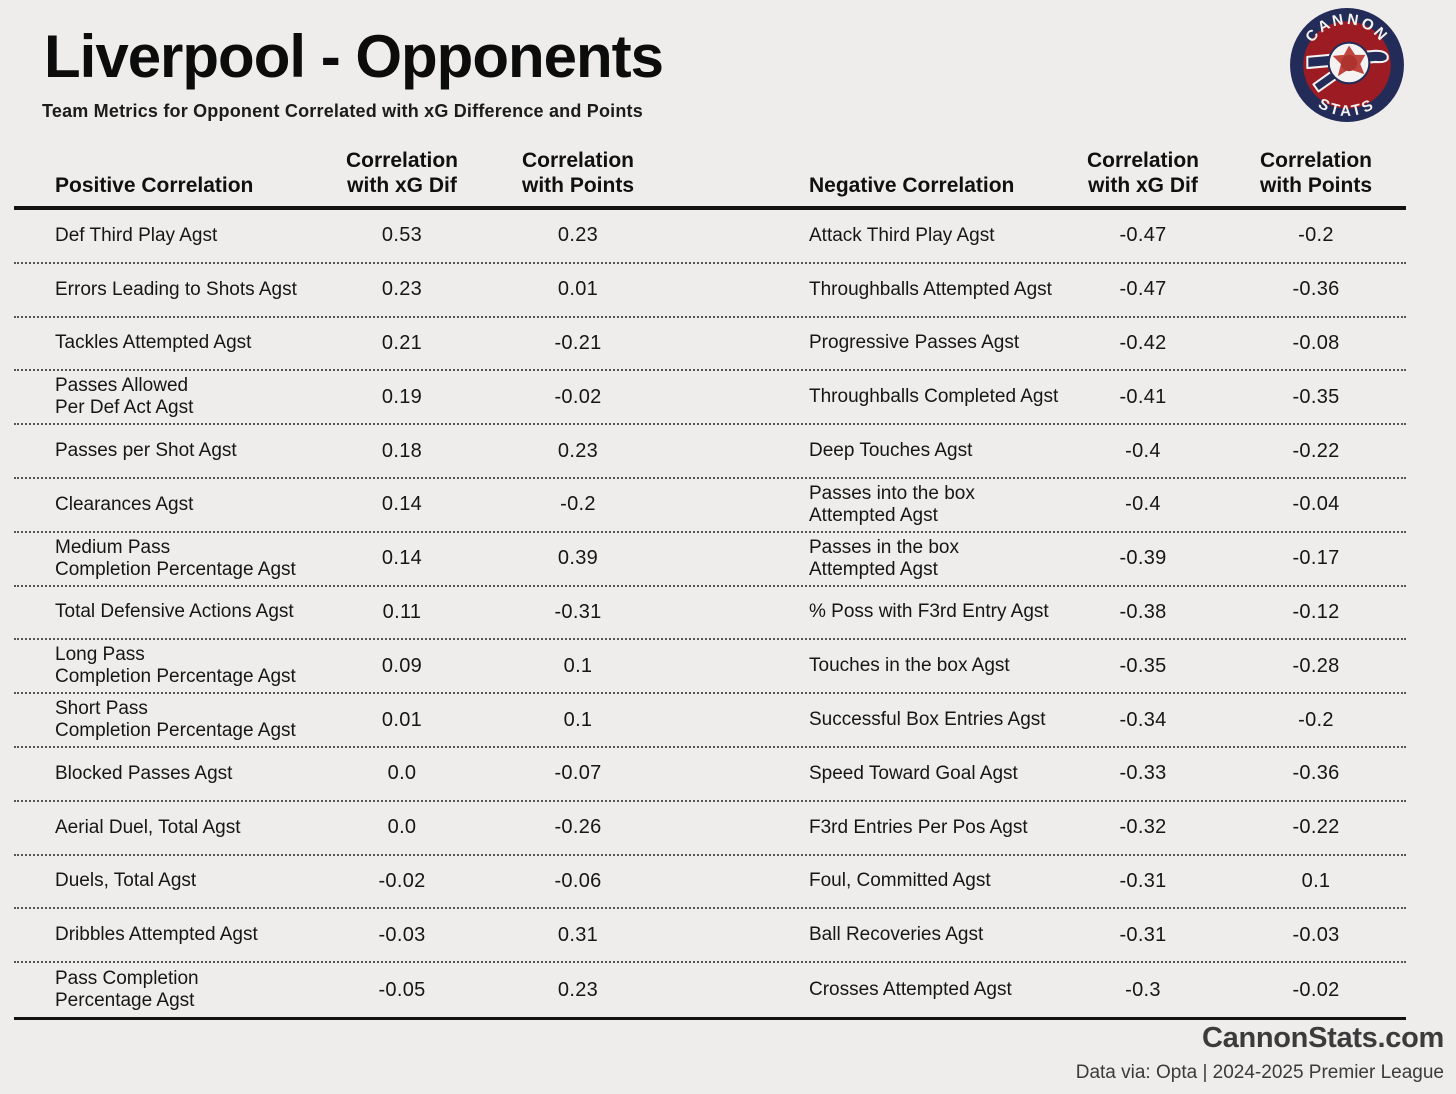 This screenshot has width=1456, height=1094. Describe the element at coordinates (891, 451) in the screenshot. I see `negative-metric-label: Deep Touches Agst` at that location.